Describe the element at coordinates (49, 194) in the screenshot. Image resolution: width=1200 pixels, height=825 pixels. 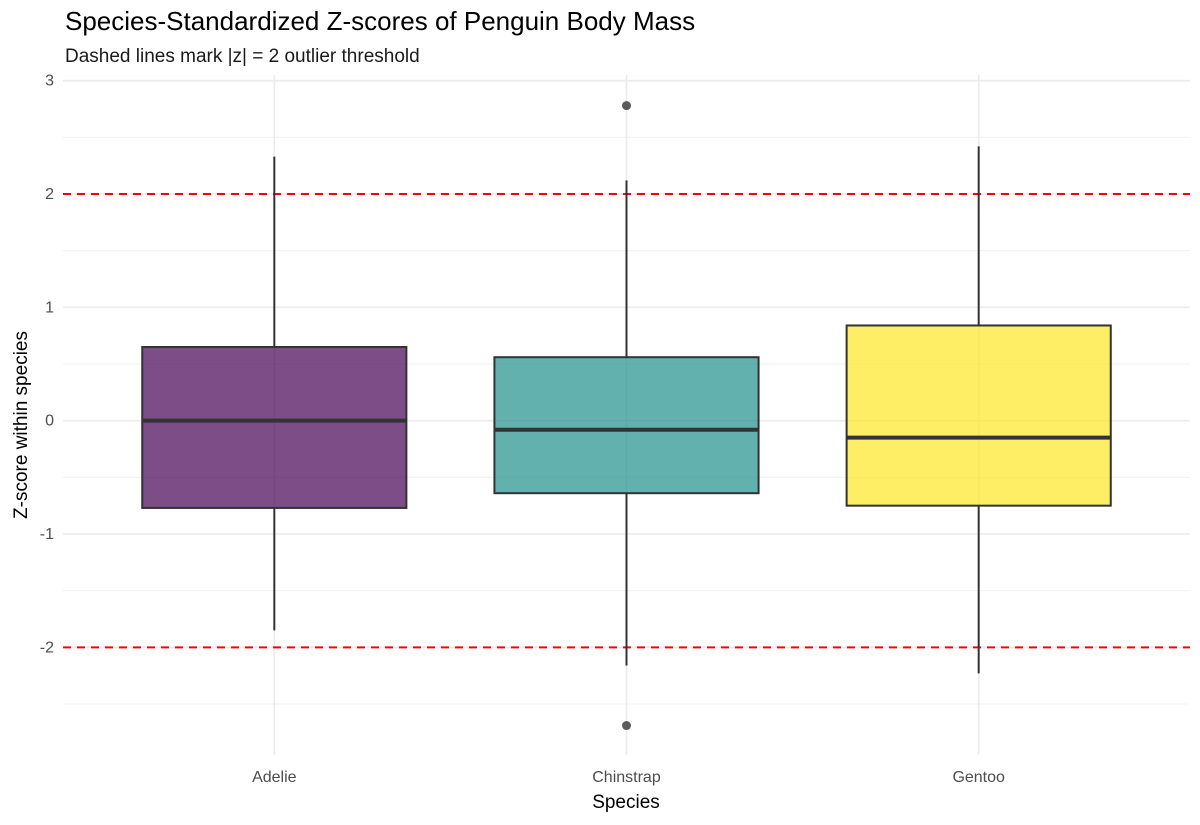
I see `y-tick-label: 2` at that location.